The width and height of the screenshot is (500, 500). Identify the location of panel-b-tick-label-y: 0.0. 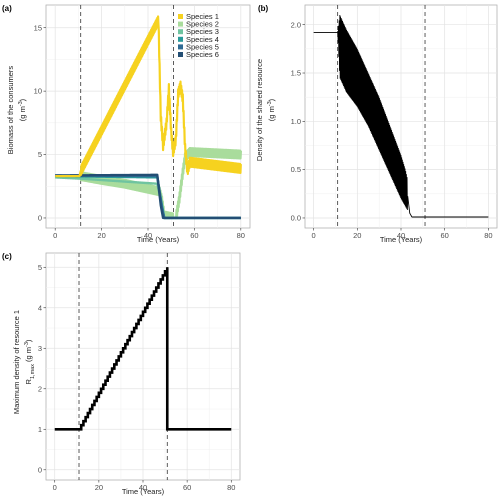
(296, 218).